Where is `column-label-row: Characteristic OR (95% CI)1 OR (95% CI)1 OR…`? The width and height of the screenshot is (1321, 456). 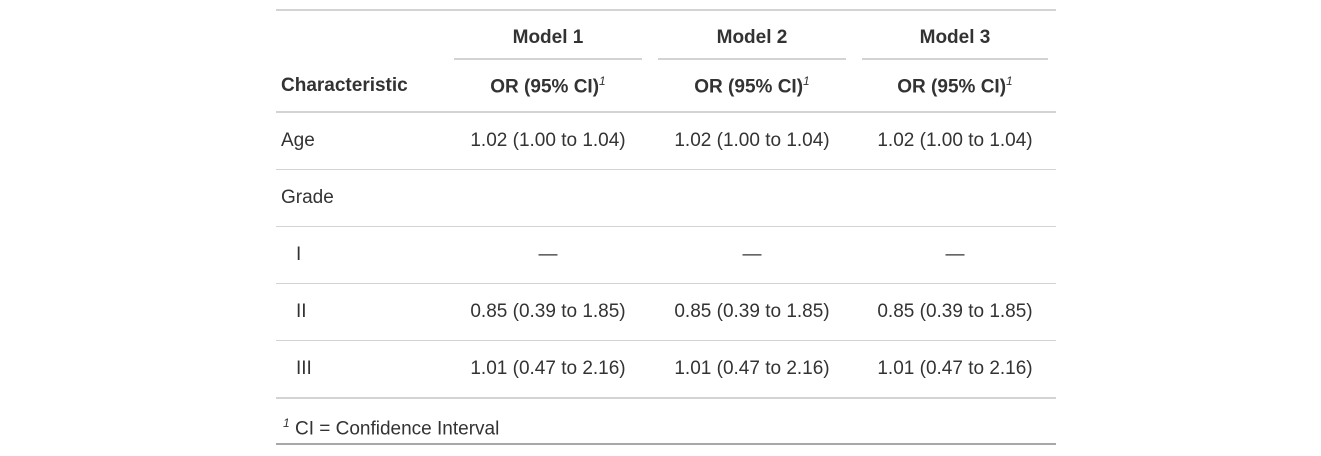 column-label-row: Characteristic OR (95% CI)1 OR (95% CI)1 OR… is located at coordinates (666, 87).